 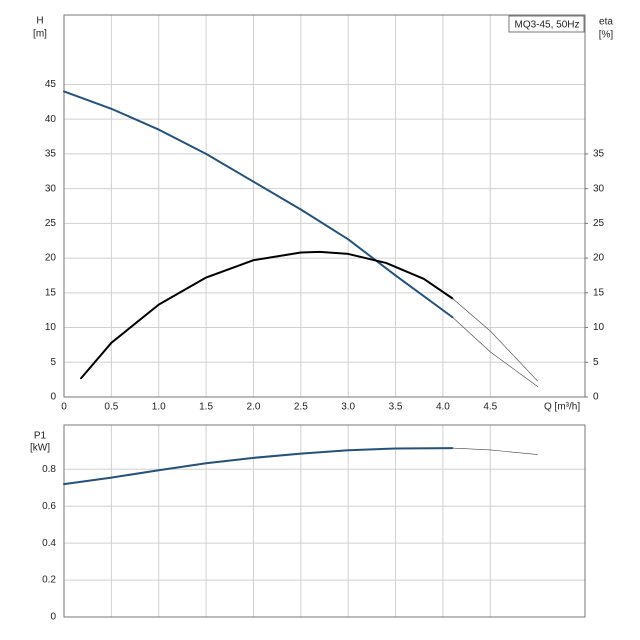 What do you see at coordinates (49, 469) in the screenshot?
I see `y-tick-label: 0.8` at bounding box center [49, 469].